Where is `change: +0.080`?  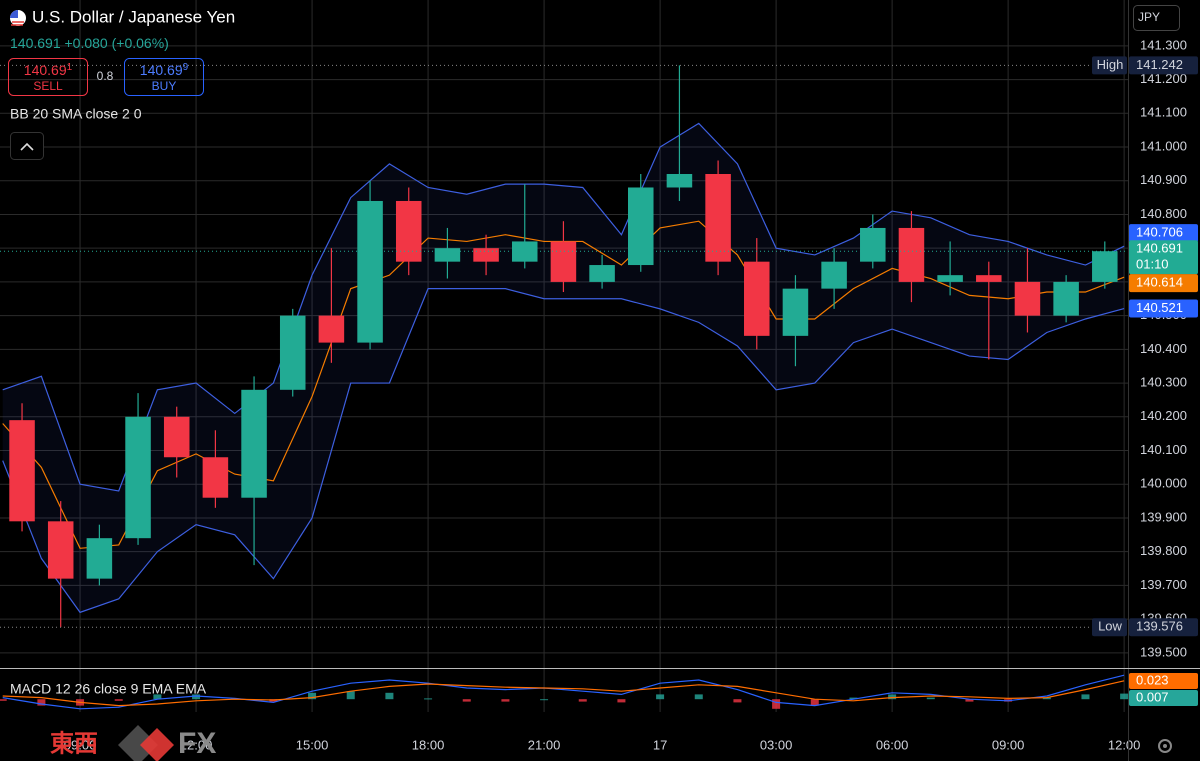
change: +0.080 is located at coordinates (86, 43).